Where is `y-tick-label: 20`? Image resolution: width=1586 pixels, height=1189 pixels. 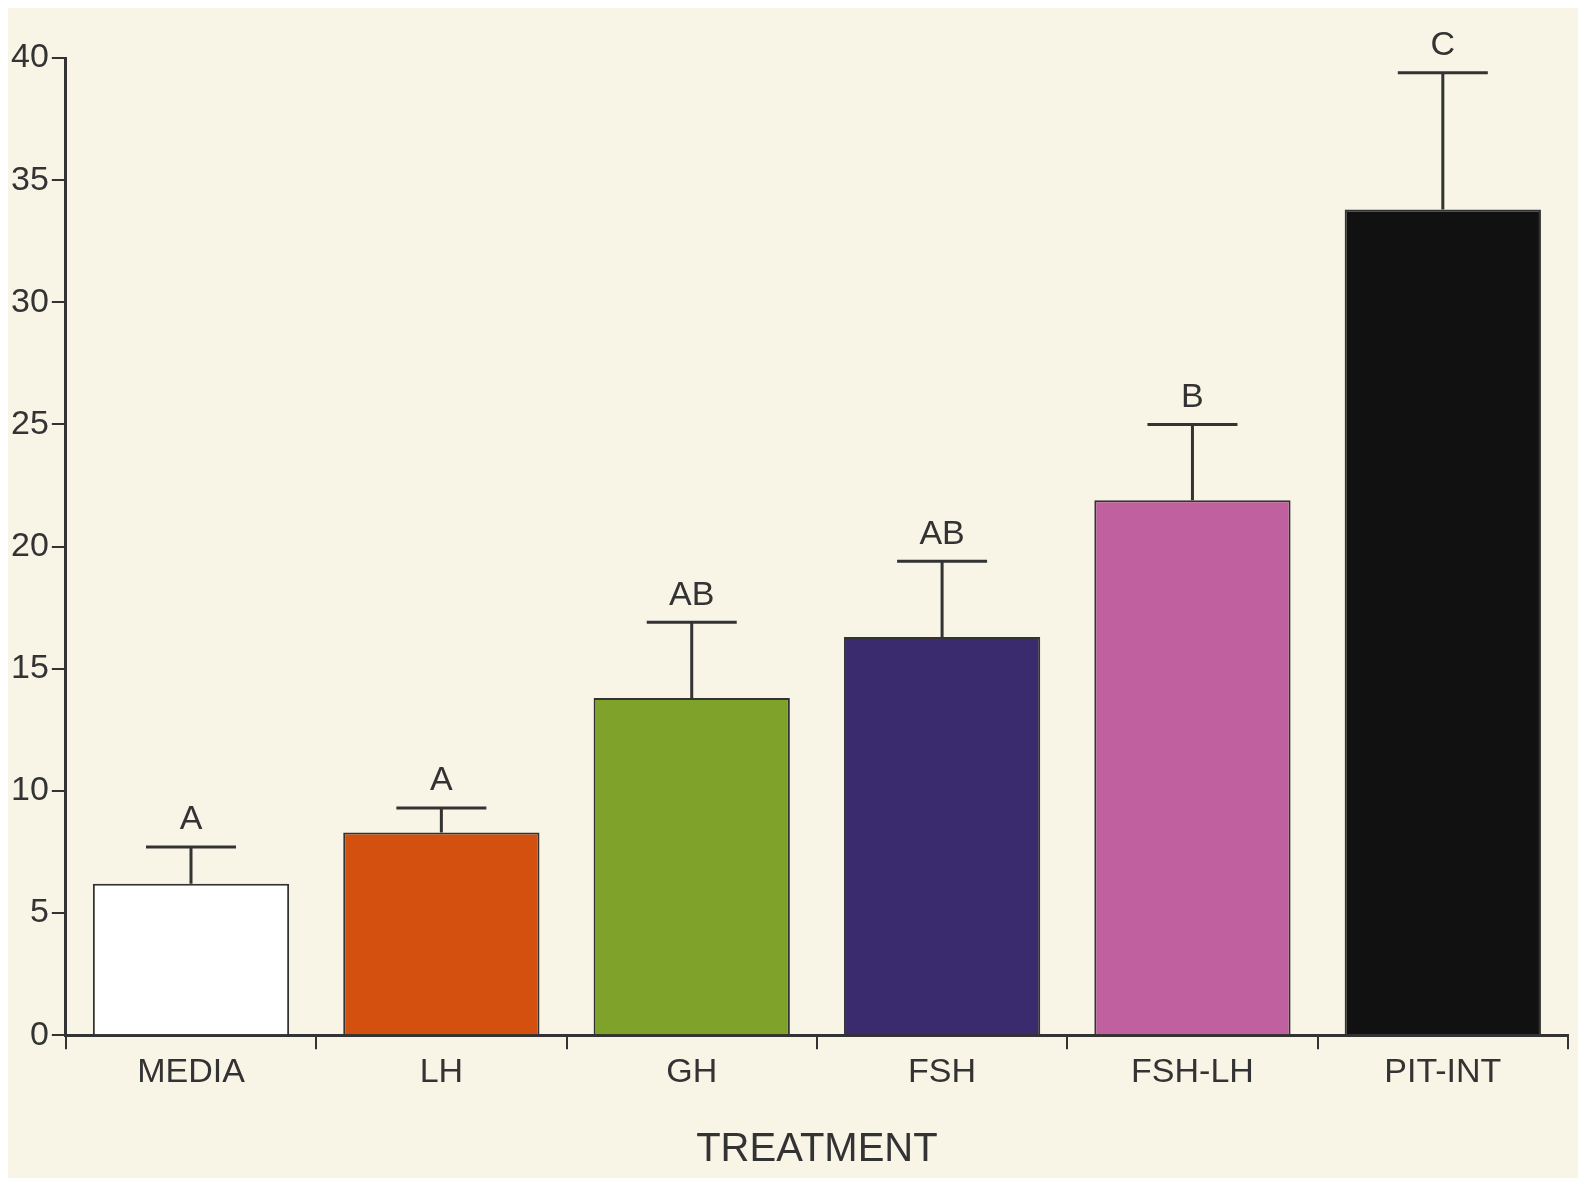 y-tick-label: 20 is located at coordinates (29, 543).